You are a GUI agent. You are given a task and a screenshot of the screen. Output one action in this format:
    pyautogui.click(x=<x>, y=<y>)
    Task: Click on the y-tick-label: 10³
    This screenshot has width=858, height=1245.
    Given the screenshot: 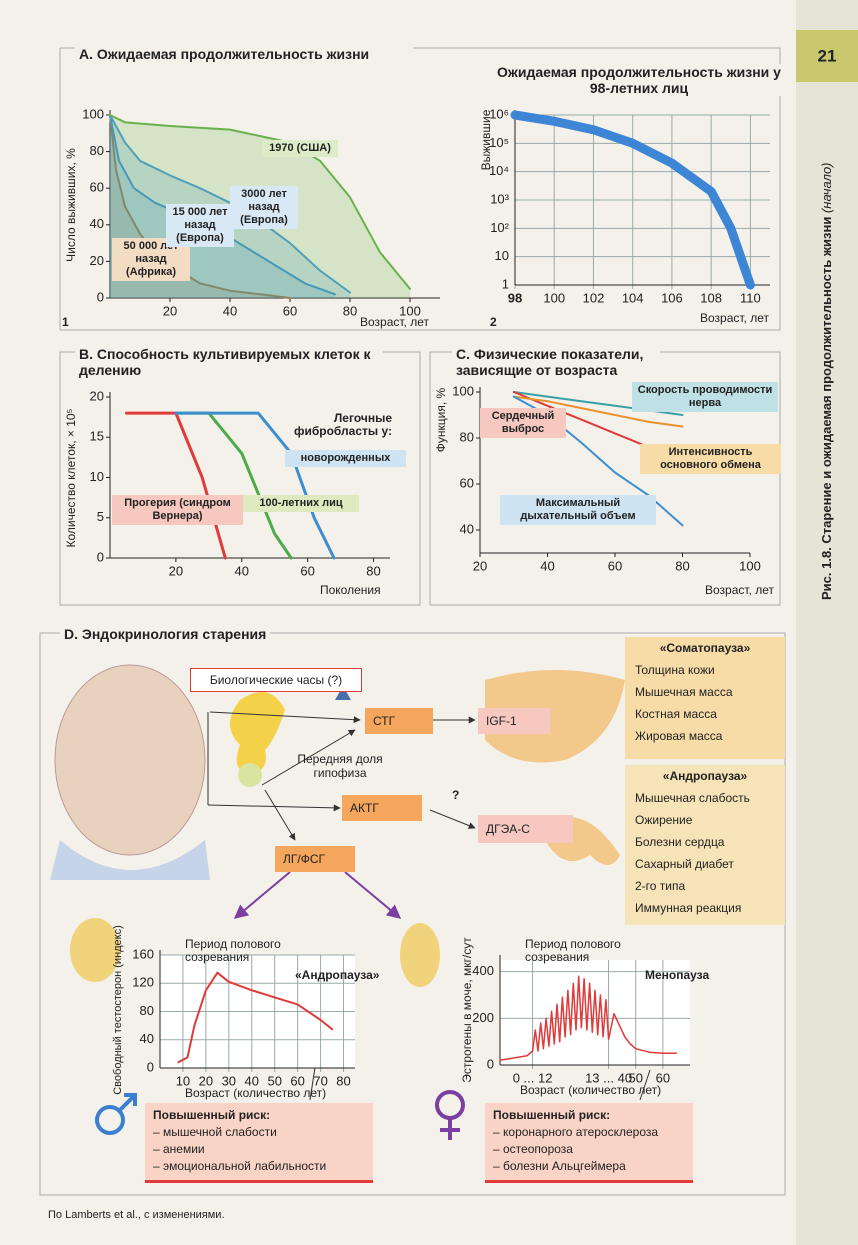 What is the action you would take?
    pyautogui.click(x=499, y=198)
    